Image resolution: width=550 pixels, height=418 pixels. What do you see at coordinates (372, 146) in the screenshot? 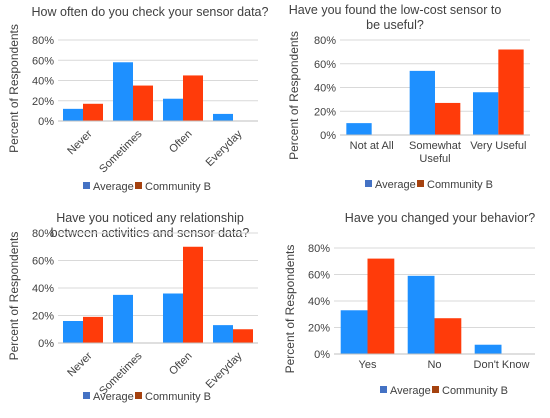
I see `x-tick-label: Not at All` at bounding box center [372, 146].